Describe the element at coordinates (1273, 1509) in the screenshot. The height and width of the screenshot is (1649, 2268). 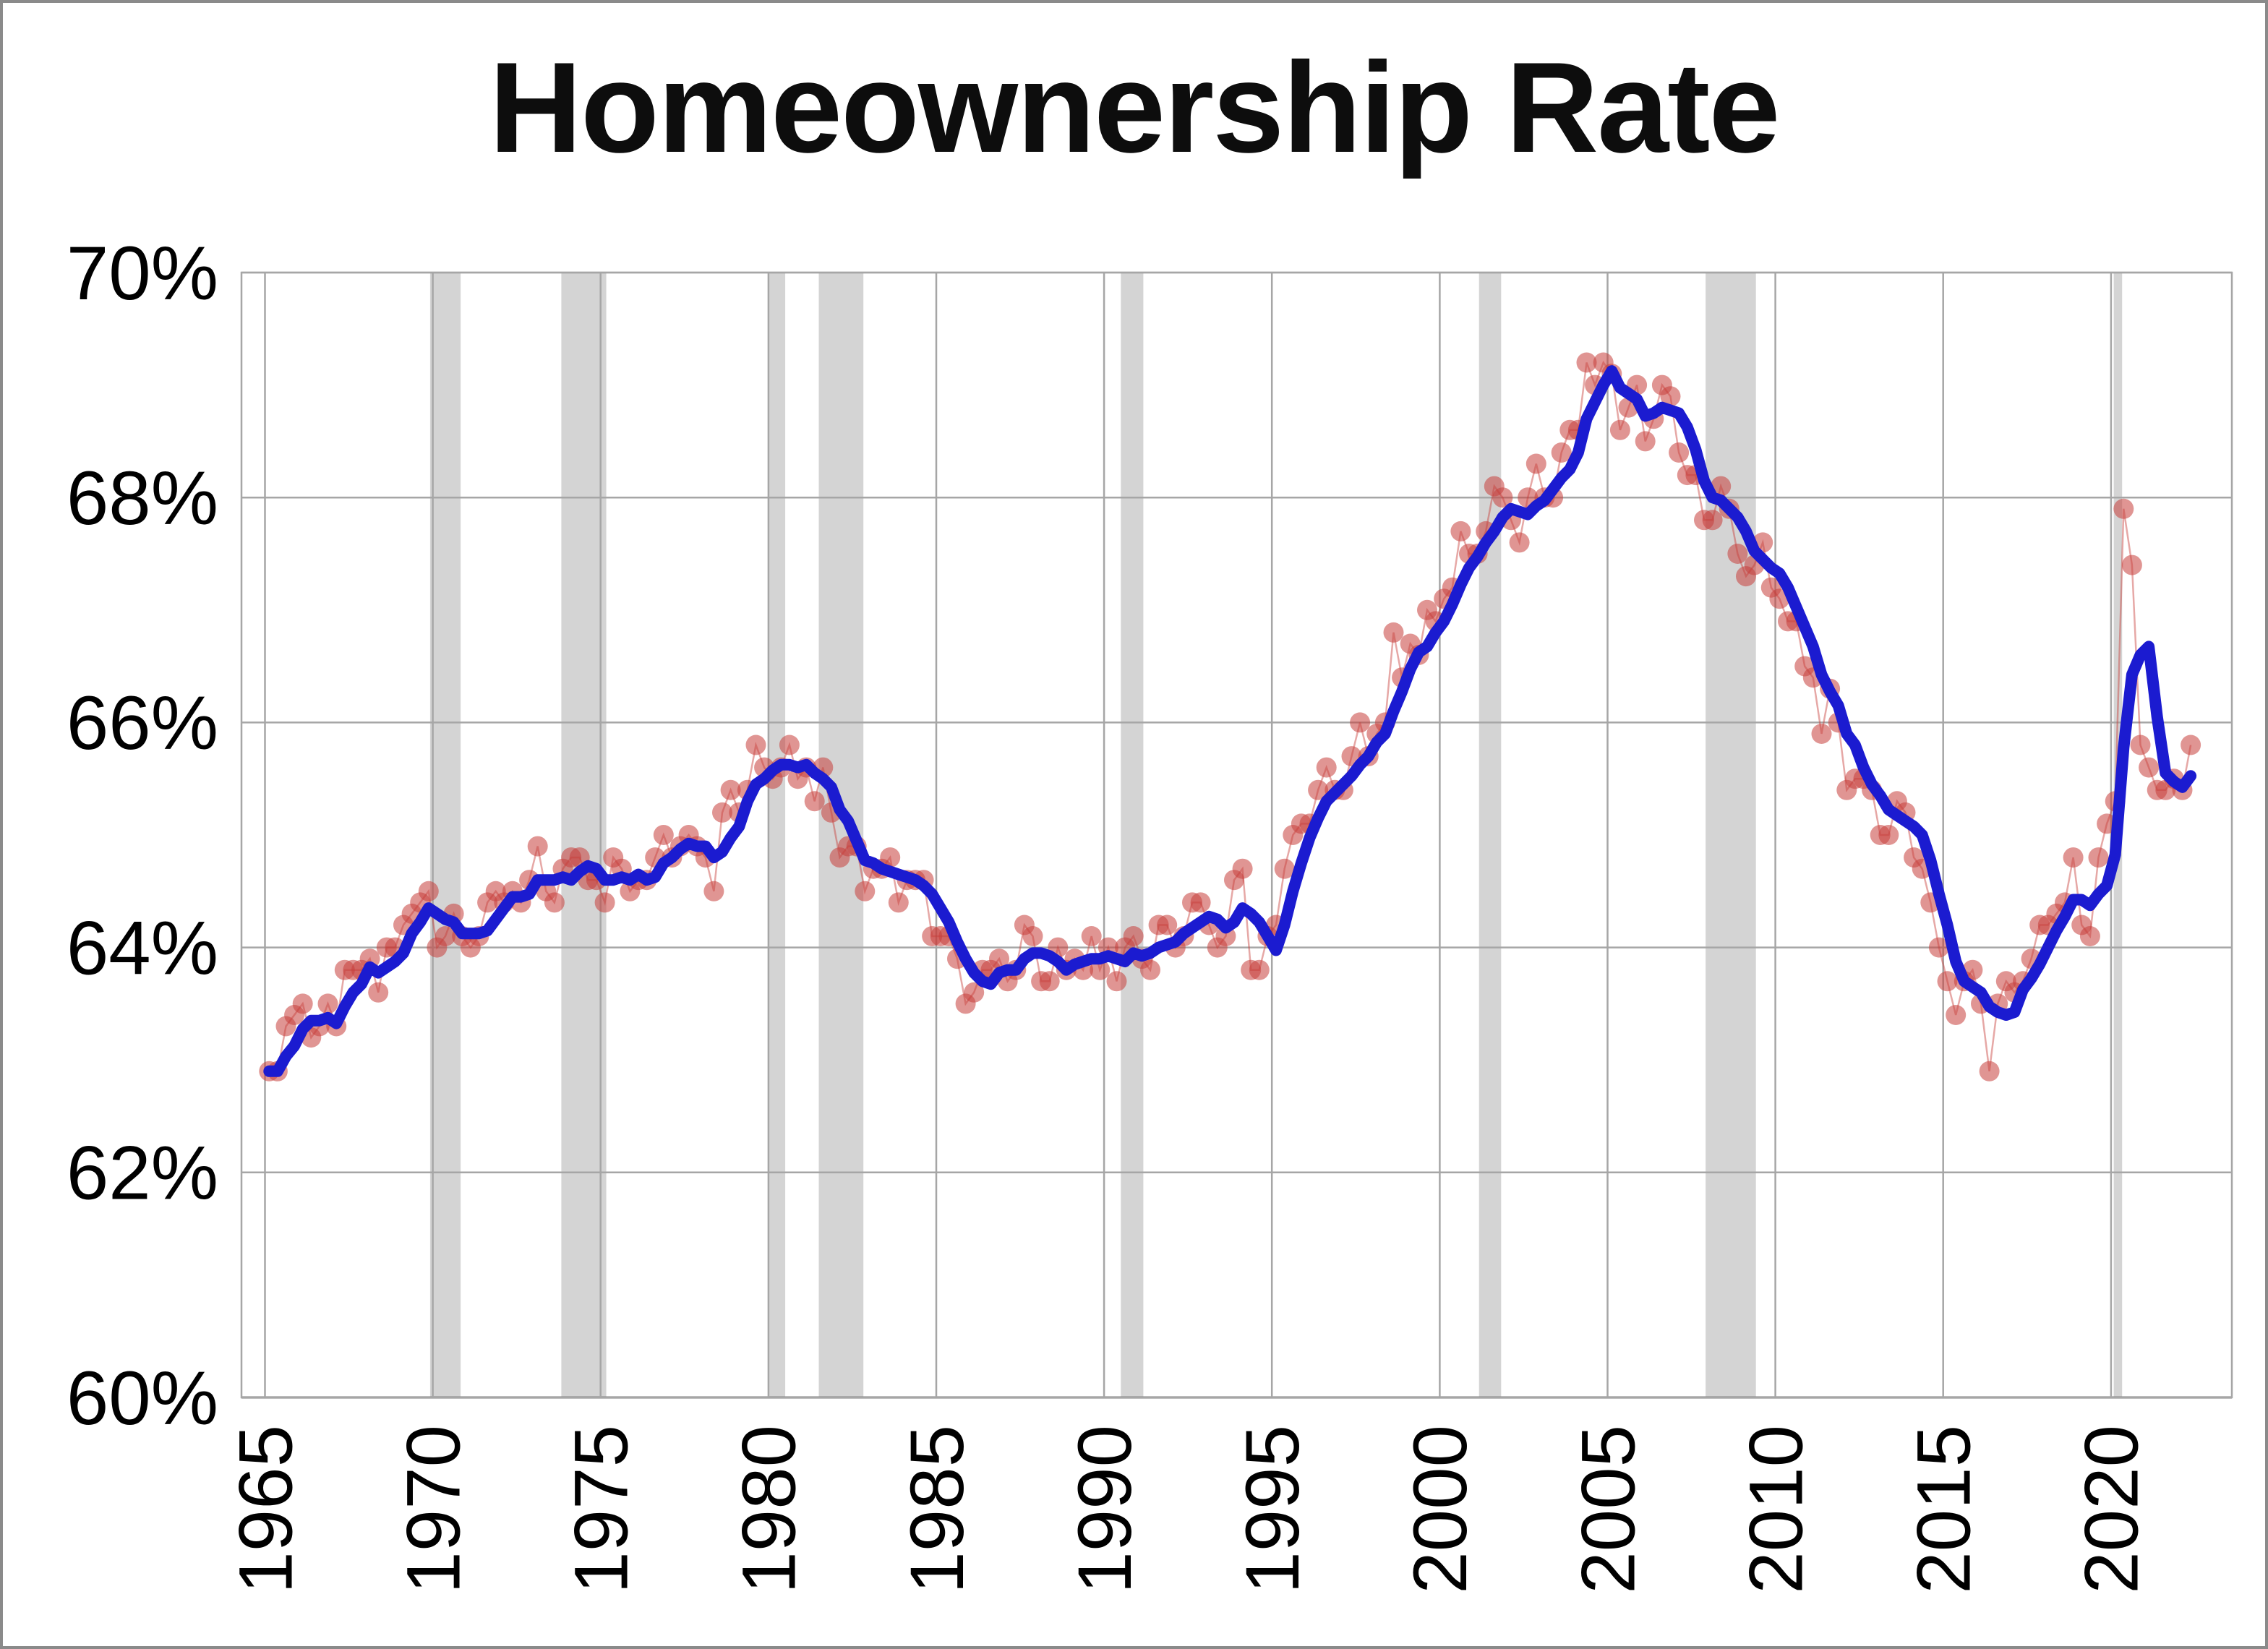
I see `x-axis-tick-label: 1995` at that location.